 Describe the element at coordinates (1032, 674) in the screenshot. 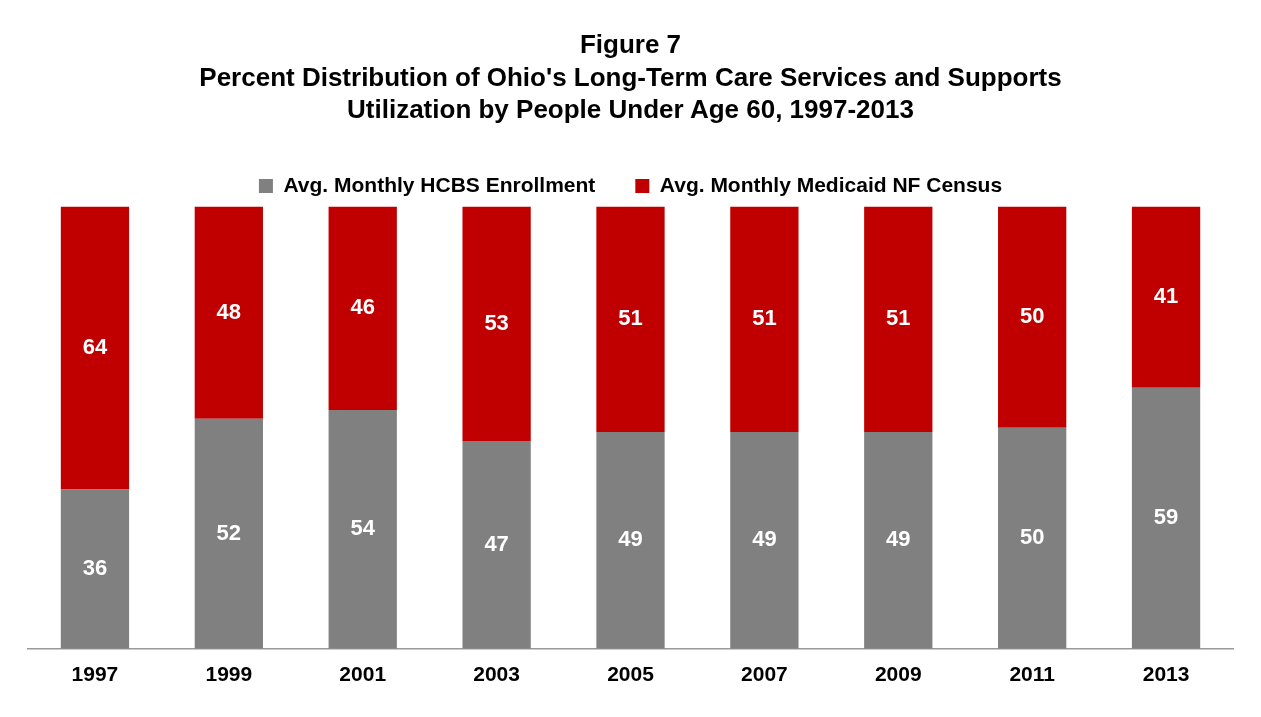

I see `x-tick-label: 2011` at that location.